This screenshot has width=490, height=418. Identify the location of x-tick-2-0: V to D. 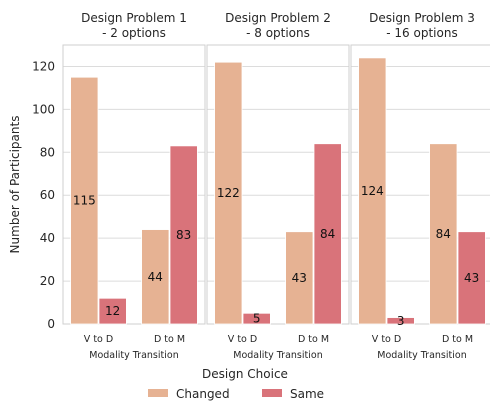
(386, 339).